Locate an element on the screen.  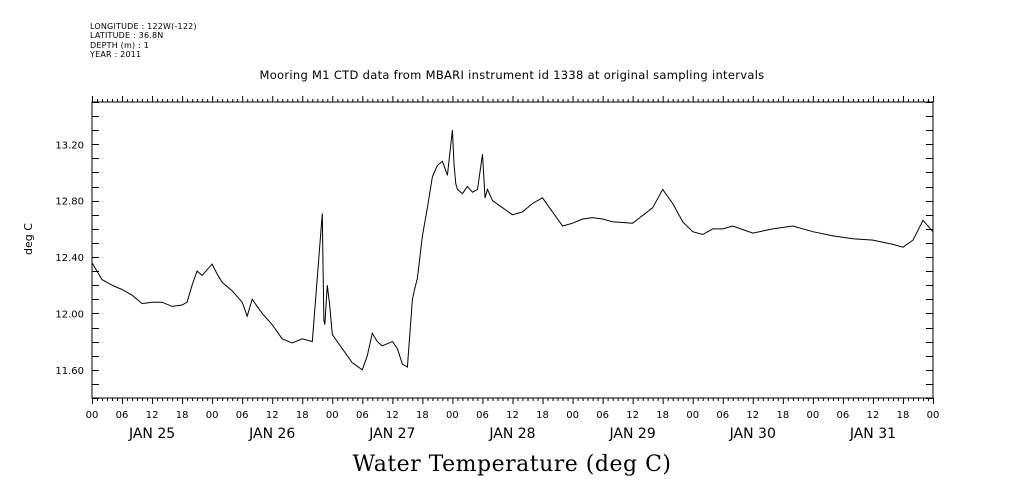
x-day-label: JAN 29 is located at coordinates (632, 434).